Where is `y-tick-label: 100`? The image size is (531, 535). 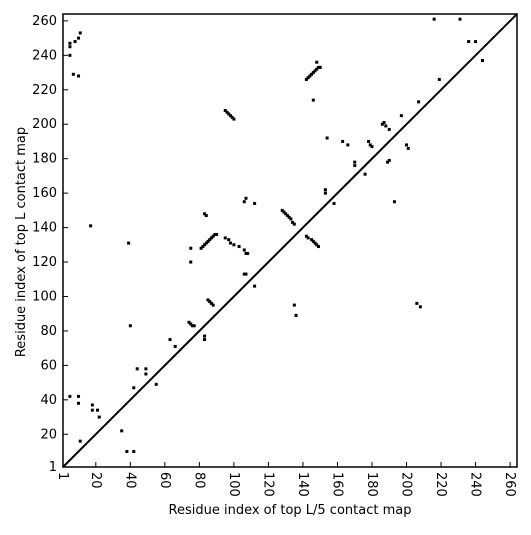
y-tick-label: 100 is located at coordinates (44, 296).